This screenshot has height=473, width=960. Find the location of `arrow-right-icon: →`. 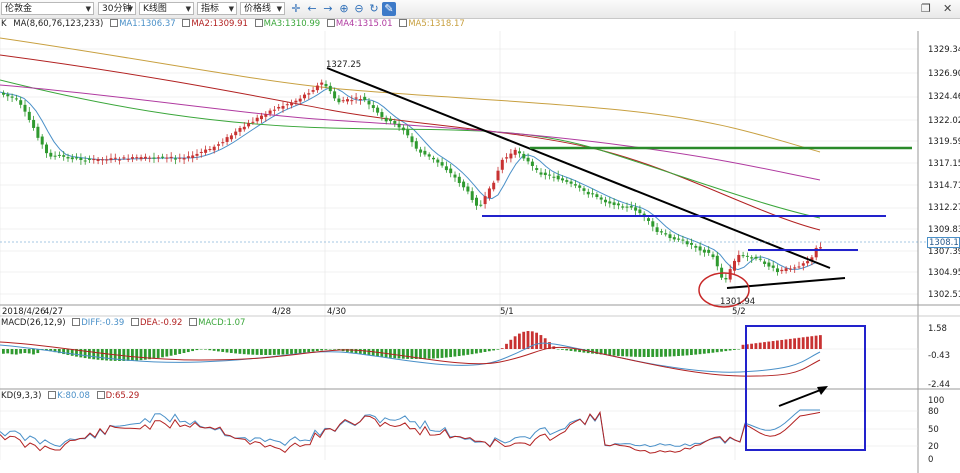

arrow-right-icon: → is located at coordinates (328, 8).